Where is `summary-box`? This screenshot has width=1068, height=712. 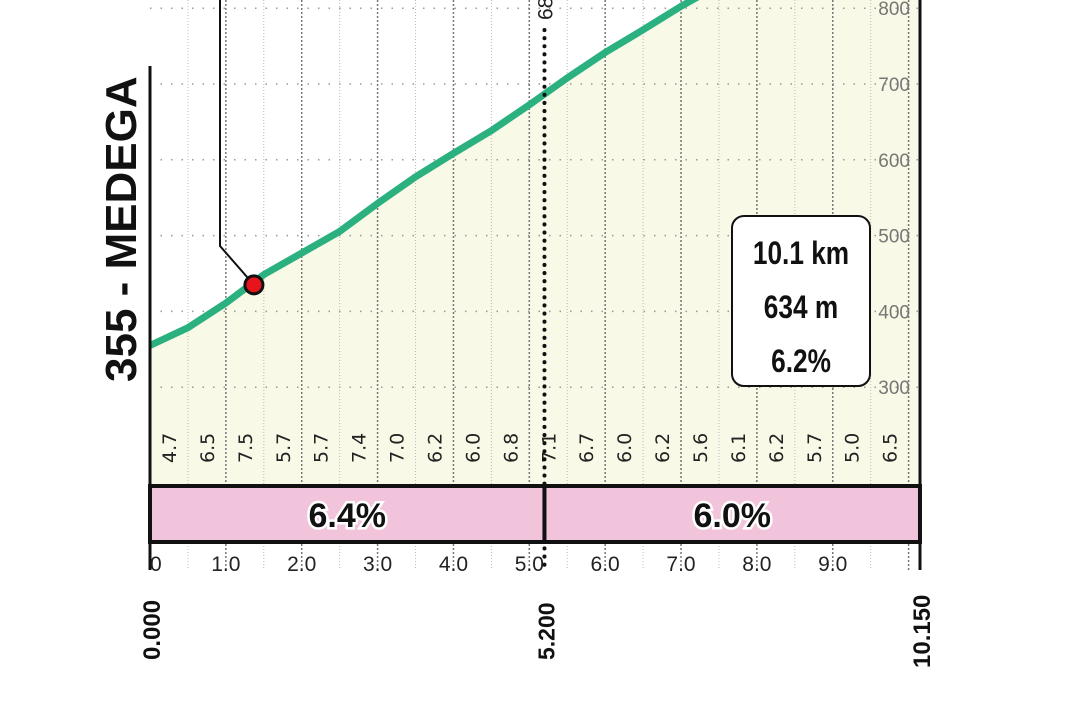 summary-box is located at coordinates (801, 301).